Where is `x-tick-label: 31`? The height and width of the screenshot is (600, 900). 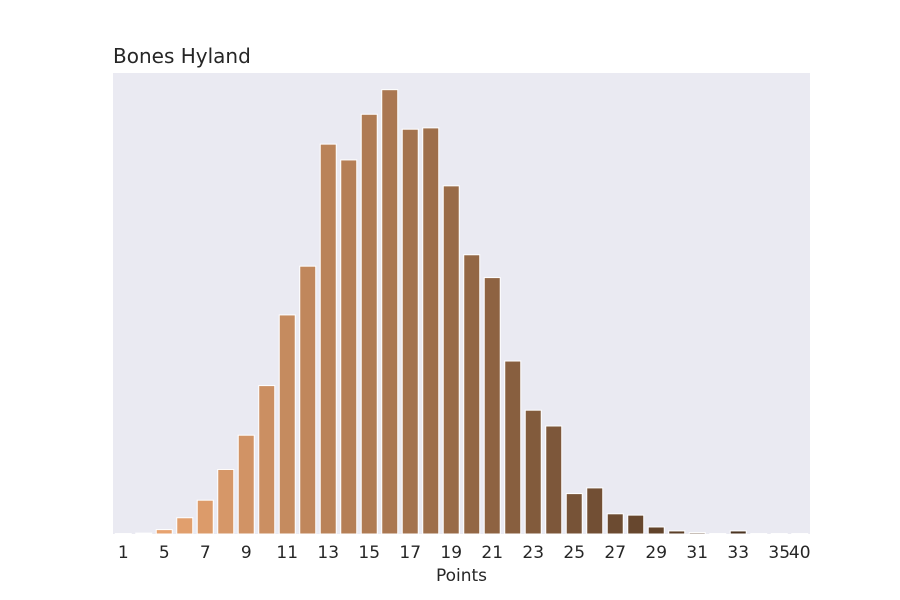 x-tick-label: 31 is located at coordinates (697, 553).